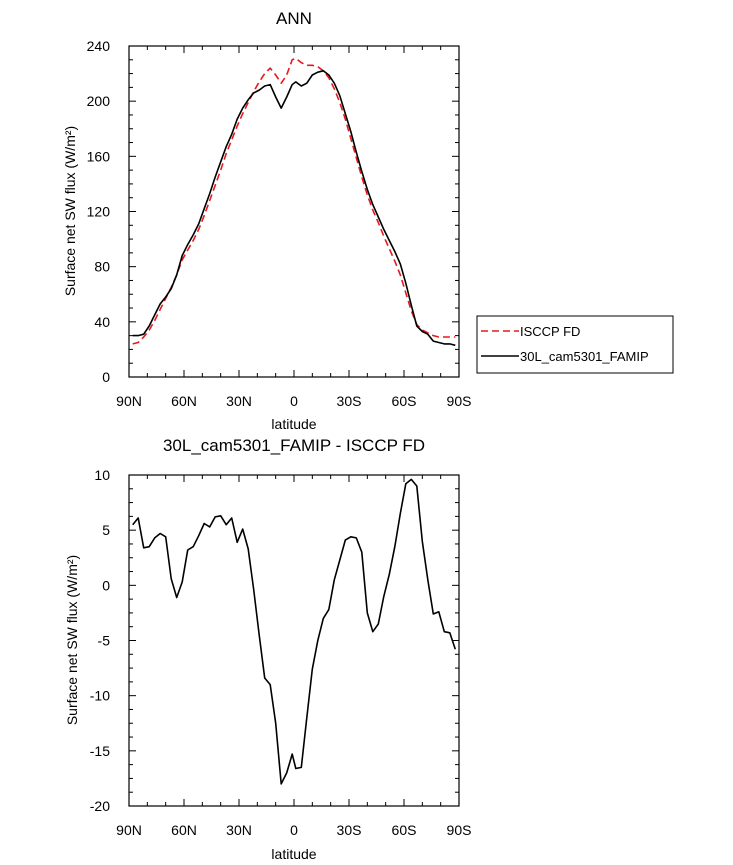 This screenshot has height=865, width=733. What do you see at coordinates (404, 401) in the screenshot?
I see `top-x-tick-label: 60S` at bounding box center [404, 401].